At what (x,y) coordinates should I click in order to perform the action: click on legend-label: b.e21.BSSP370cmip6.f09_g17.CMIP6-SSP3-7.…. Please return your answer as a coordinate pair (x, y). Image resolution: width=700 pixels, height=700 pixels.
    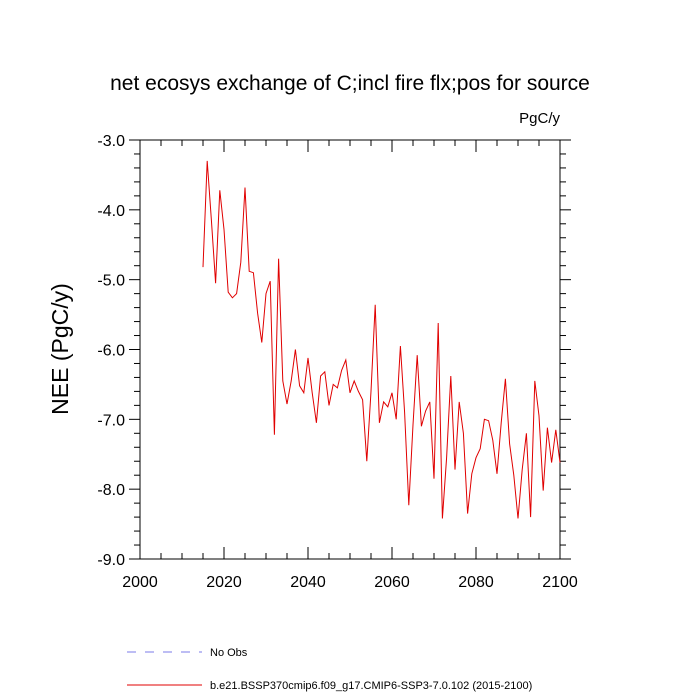
    Looking at the image, I should click on (371, 686).